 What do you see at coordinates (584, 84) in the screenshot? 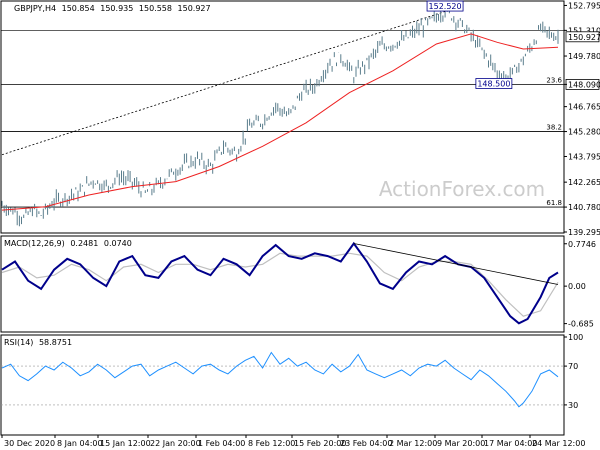
I see `price-ytick-3: 148.090` at bounding box center [584, 84].